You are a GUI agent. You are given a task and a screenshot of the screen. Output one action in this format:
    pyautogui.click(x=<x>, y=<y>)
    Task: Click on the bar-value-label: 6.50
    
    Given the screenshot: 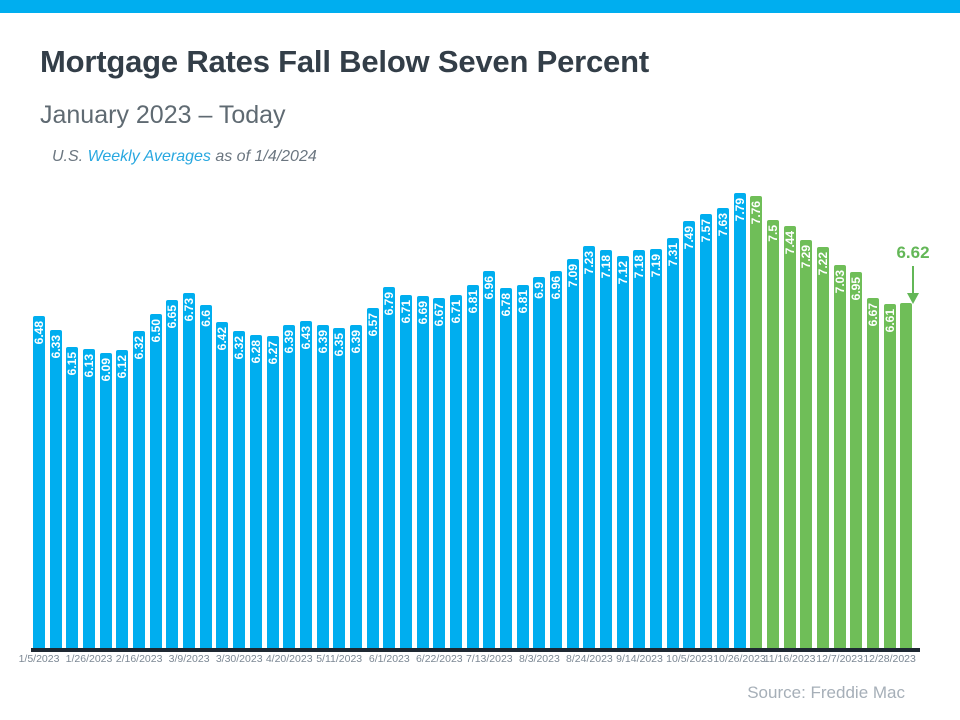 What is the action you would take?
    pyautogui.click(x=155, y=331)
    